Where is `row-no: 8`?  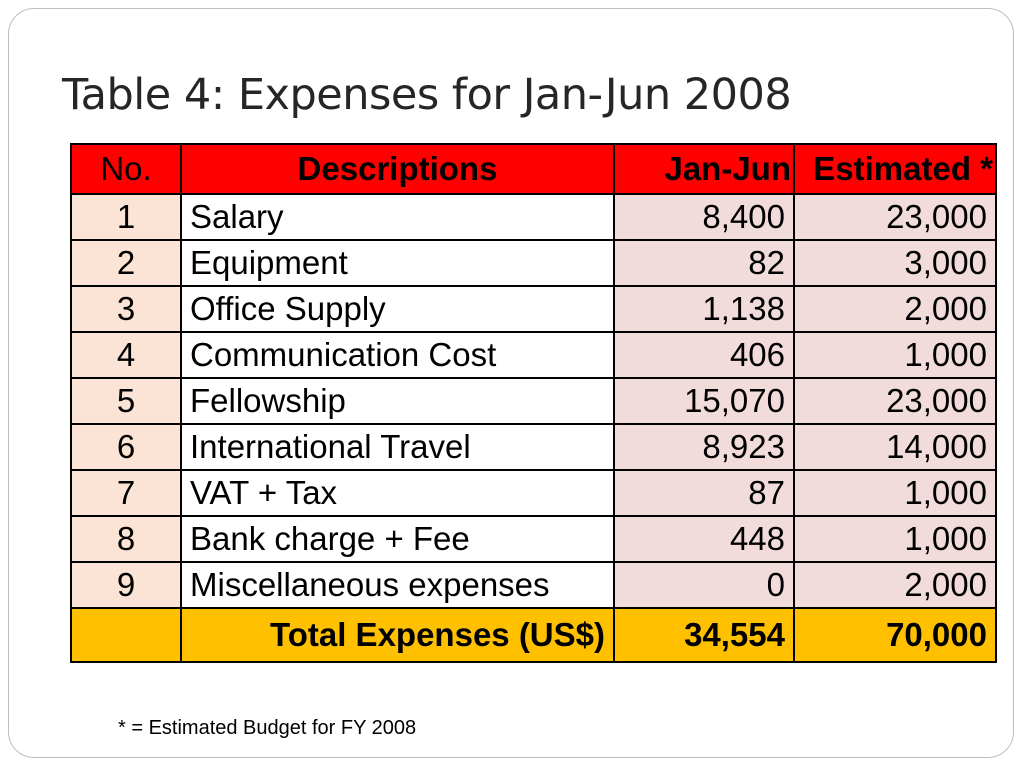 row-no: 8 is located at coordinates (126, 539).